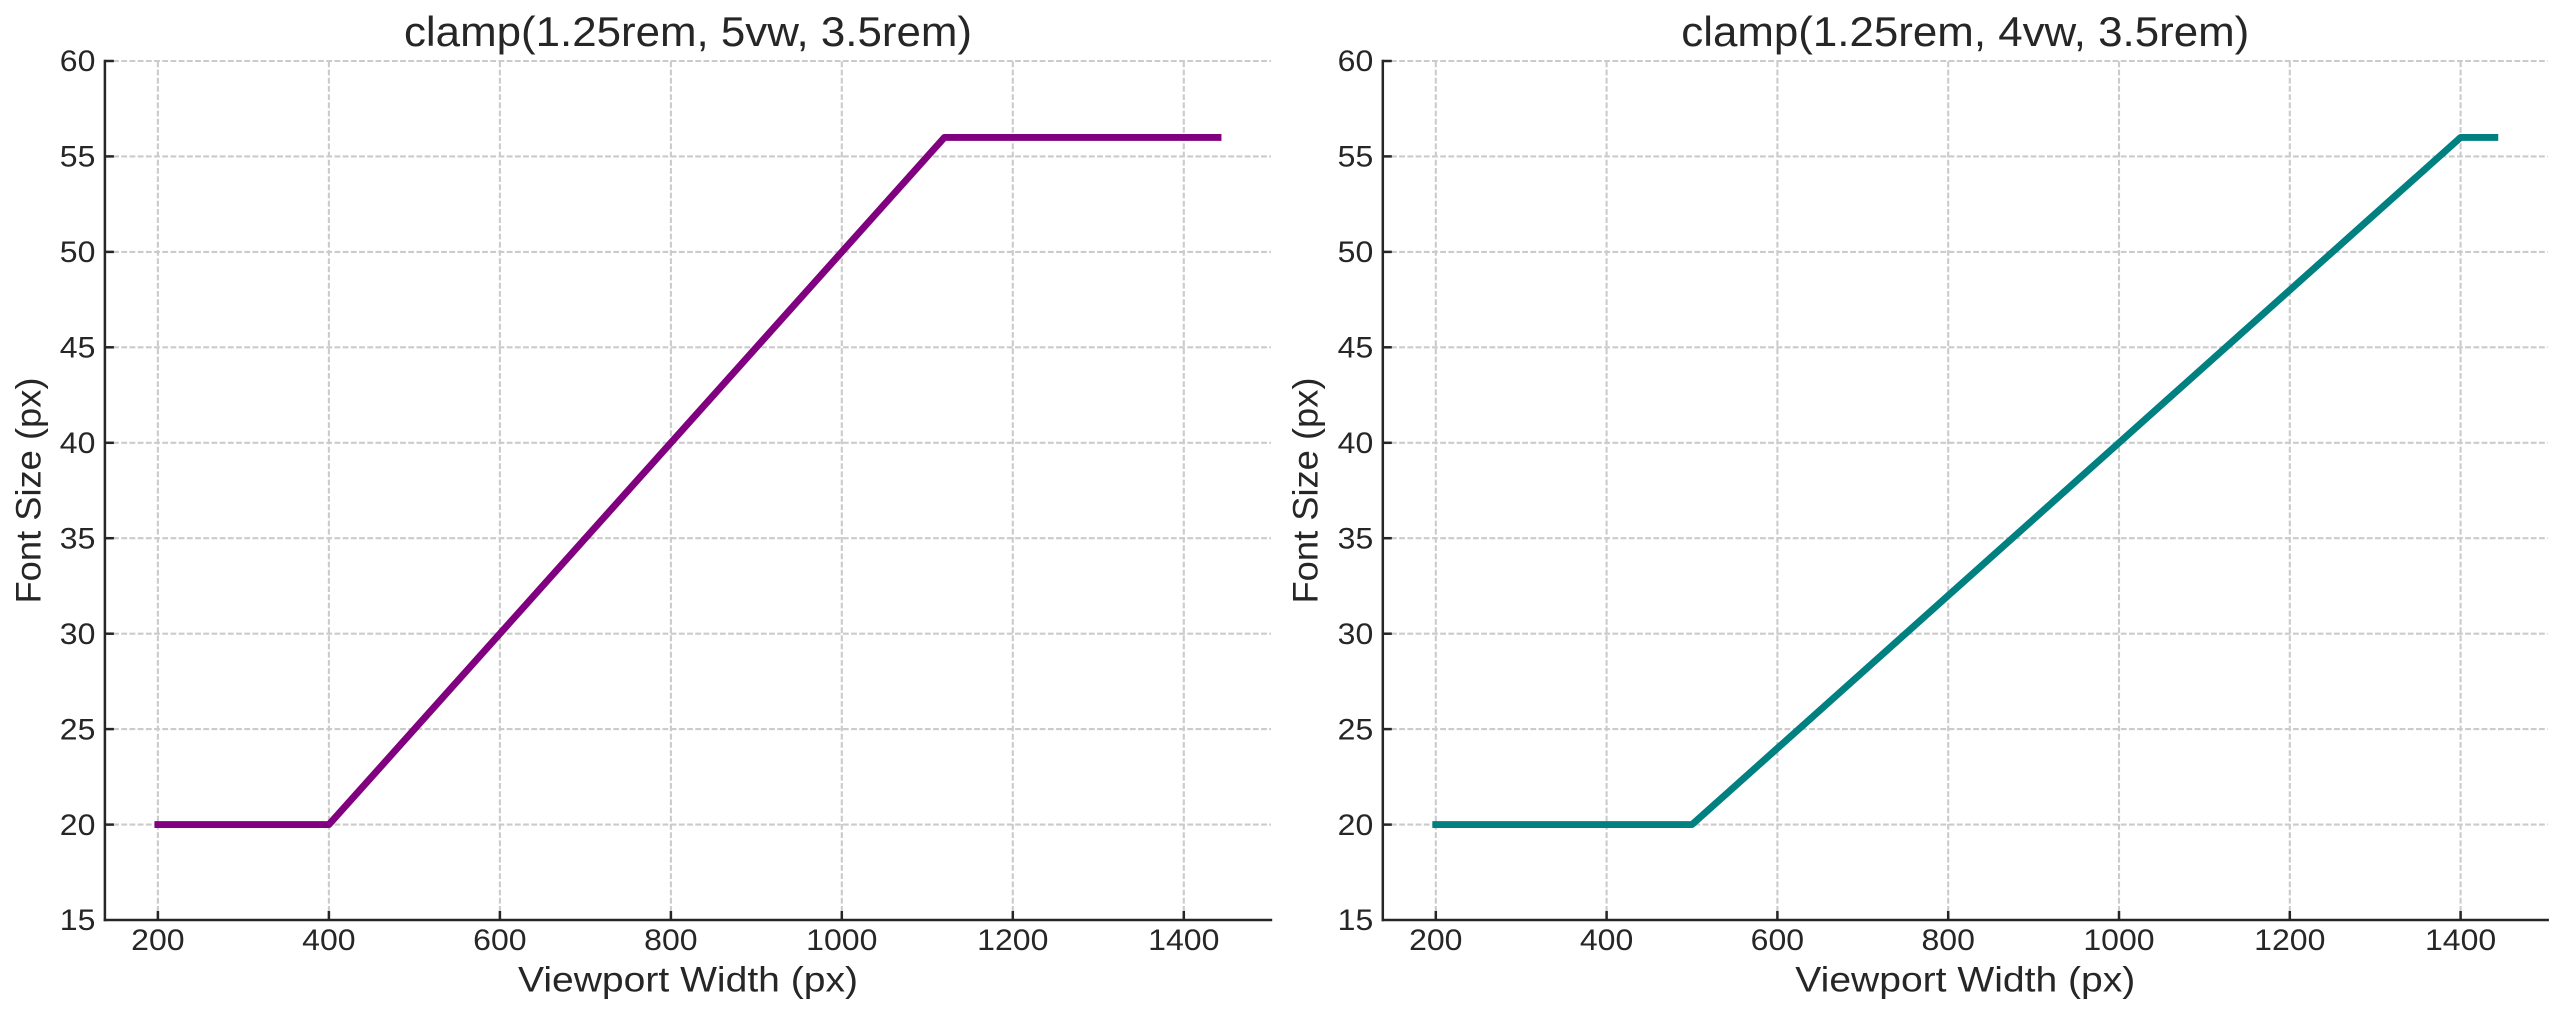 The width and height of the screenshot is (2560, 1016). I want to click on svg-text: clamp(1.25rem, 4vw, 3.5rem), so click(1965, 31).